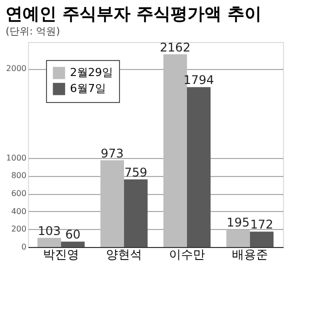  What do you see at coordinates (175, 47) in the screenshot?
I see `data-label: 2162` at bounding box center [175, 47].